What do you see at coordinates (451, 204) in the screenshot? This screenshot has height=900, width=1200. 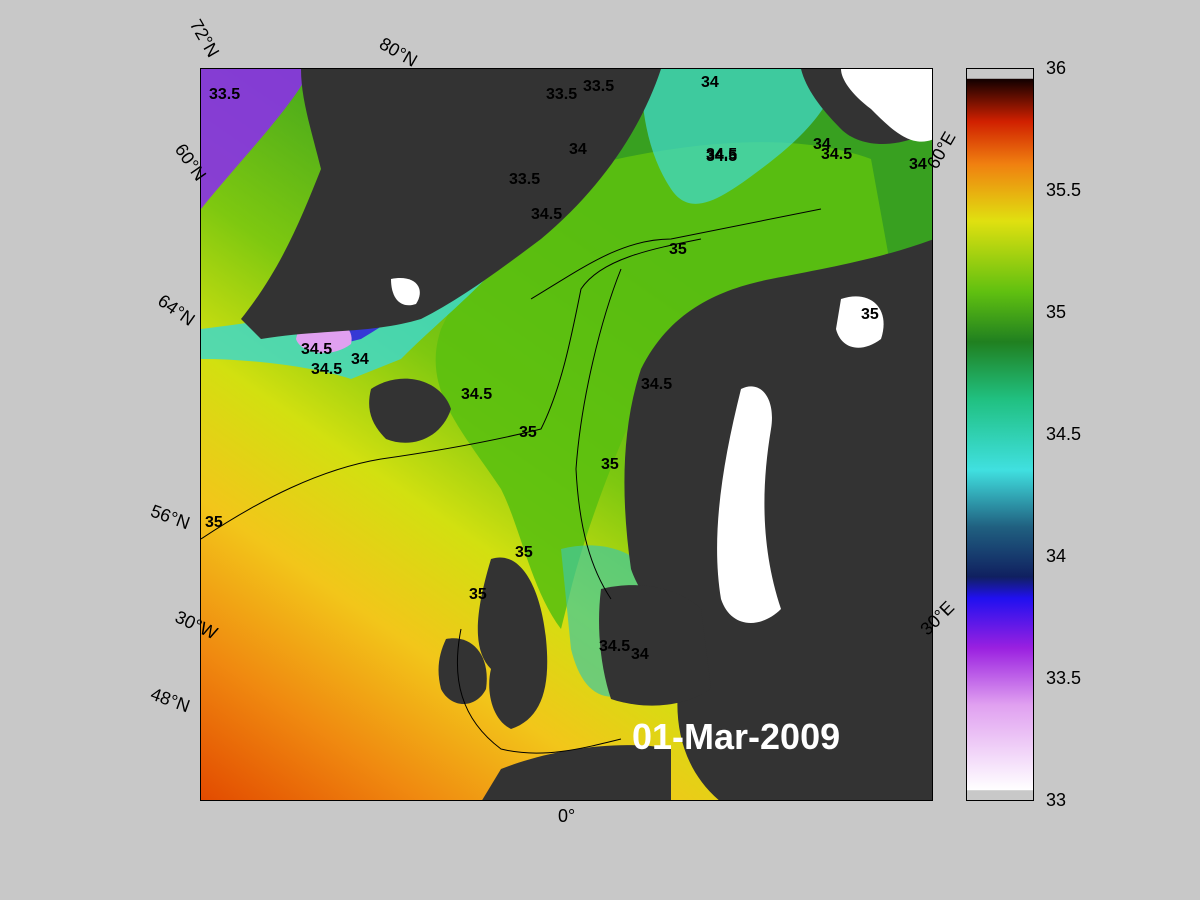 I see `greenland` at bounding box center [451, 204].